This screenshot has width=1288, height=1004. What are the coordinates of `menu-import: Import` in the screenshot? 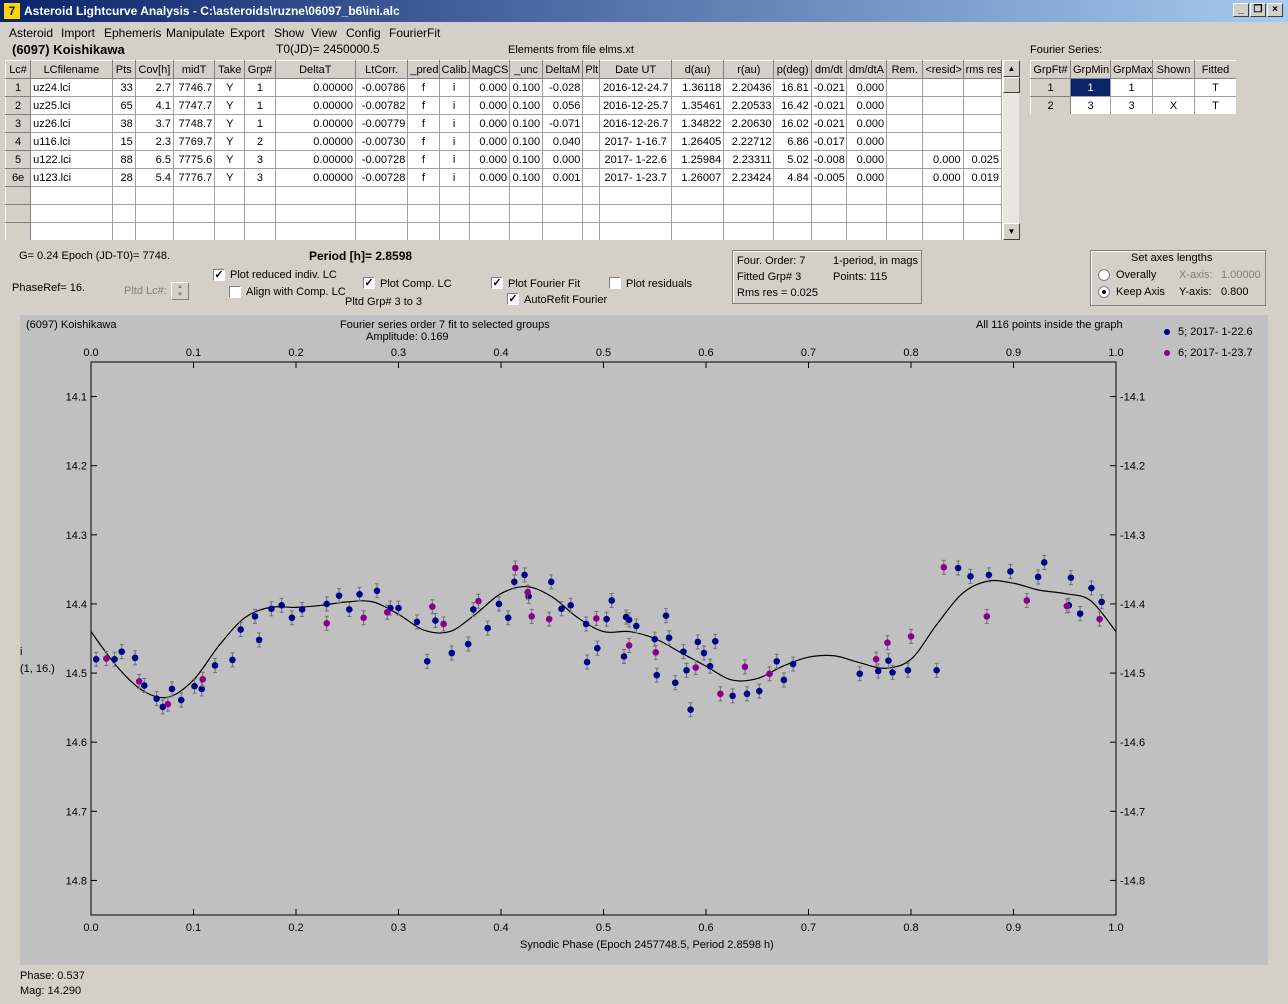 It's located at (78, 33).